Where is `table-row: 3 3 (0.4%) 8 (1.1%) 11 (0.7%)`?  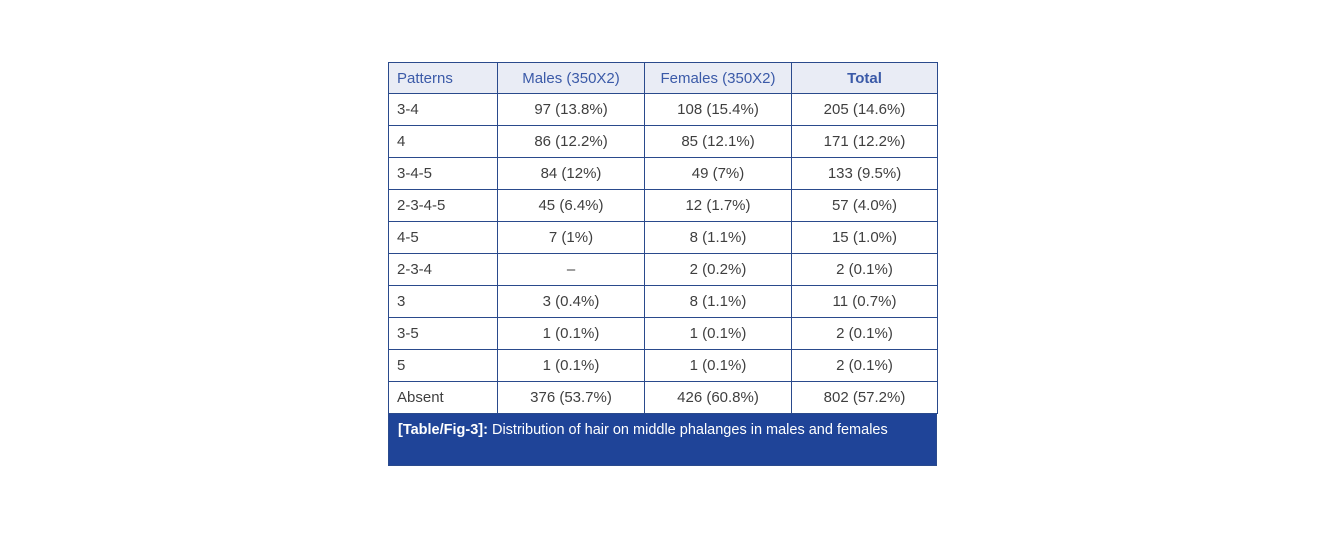
table-row: 3 3 (0.4%) 8 (1.1%) 11 (0.7%) is located at coordinates (663, 301).